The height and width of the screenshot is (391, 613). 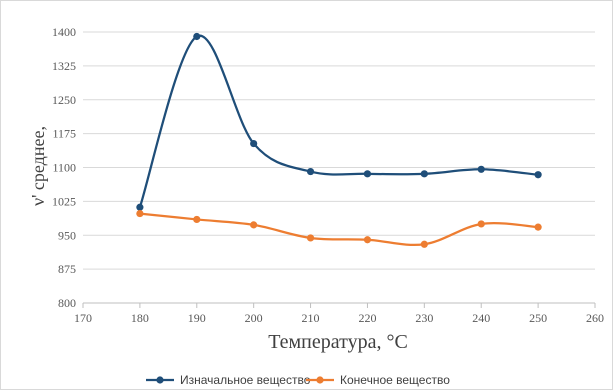 What do you see at coordinates (38, 166) in the screenshot?
I see `y-axis-title: ν' среднее,` at bounding box center [38, 166].